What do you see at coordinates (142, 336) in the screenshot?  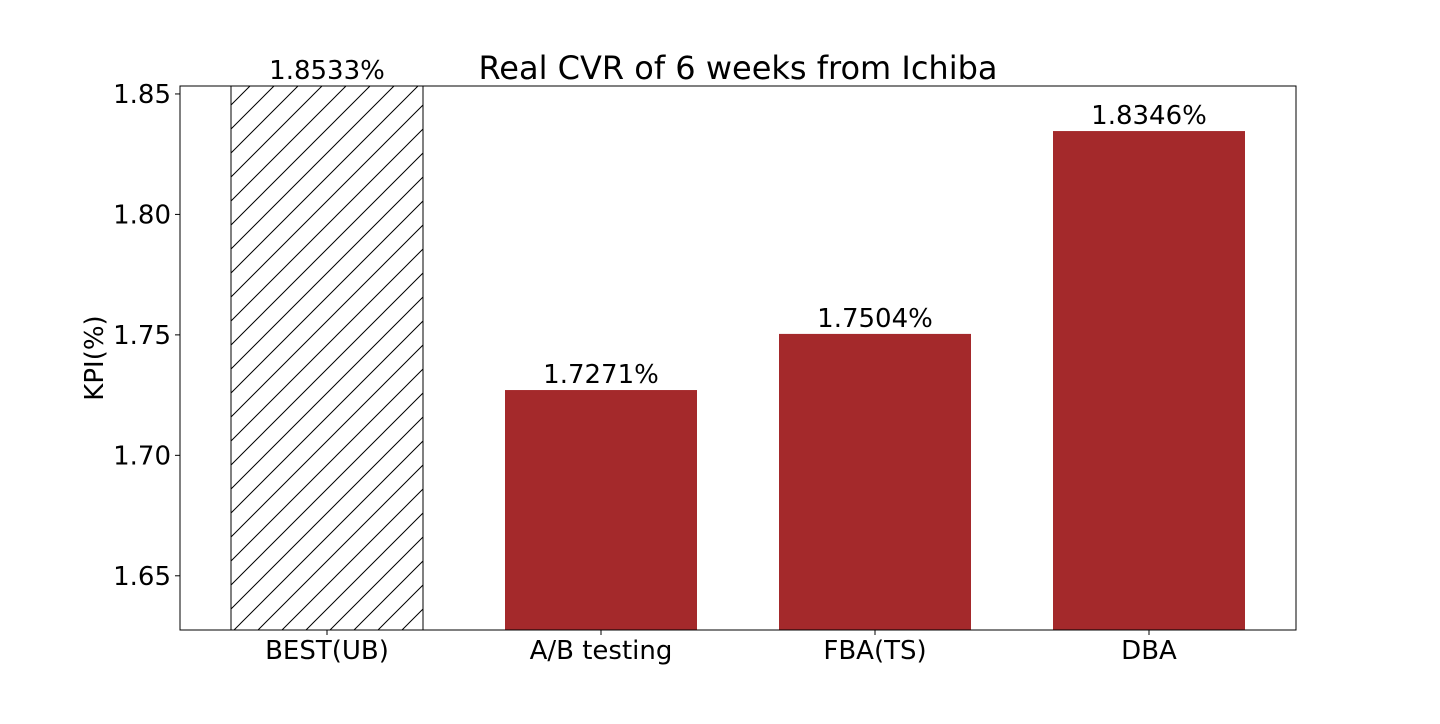 I see `y-tick-label: 1.75` at bounding box center [142, 336].